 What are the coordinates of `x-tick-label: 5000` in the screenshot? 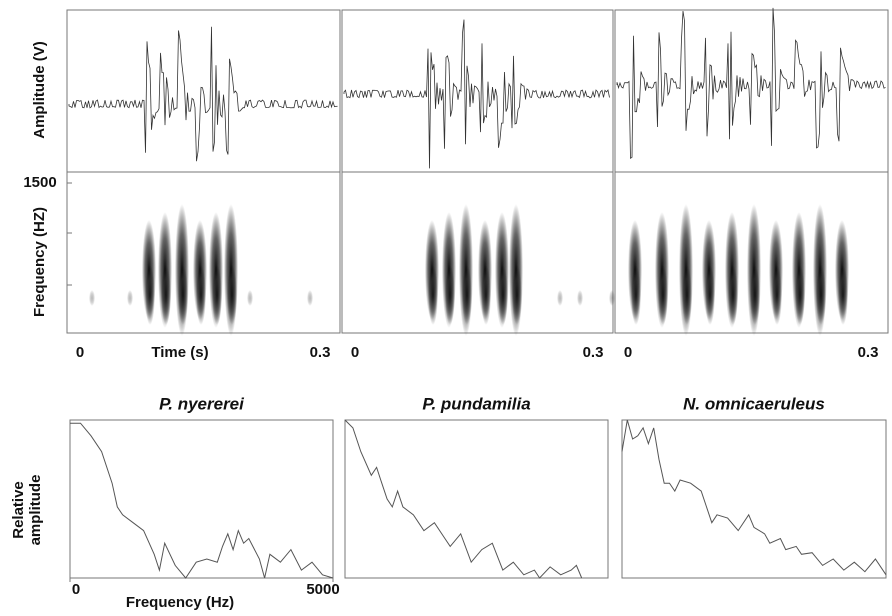 It's located at (322, 589).